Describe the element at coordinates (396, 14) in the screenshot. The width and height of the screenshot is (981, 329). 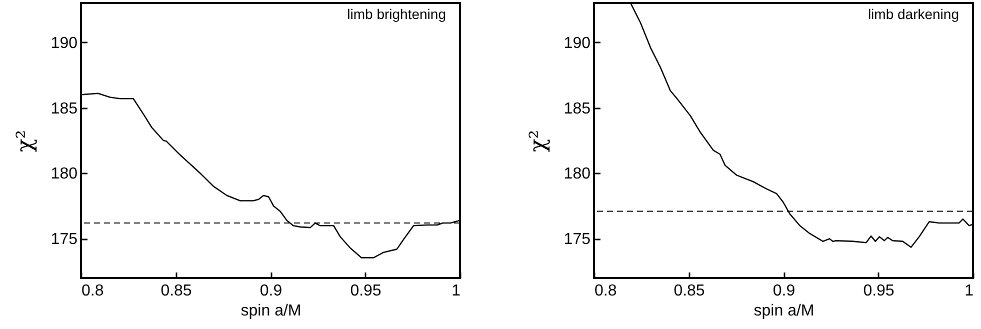
I see `annotation: limb brightening` at that location.